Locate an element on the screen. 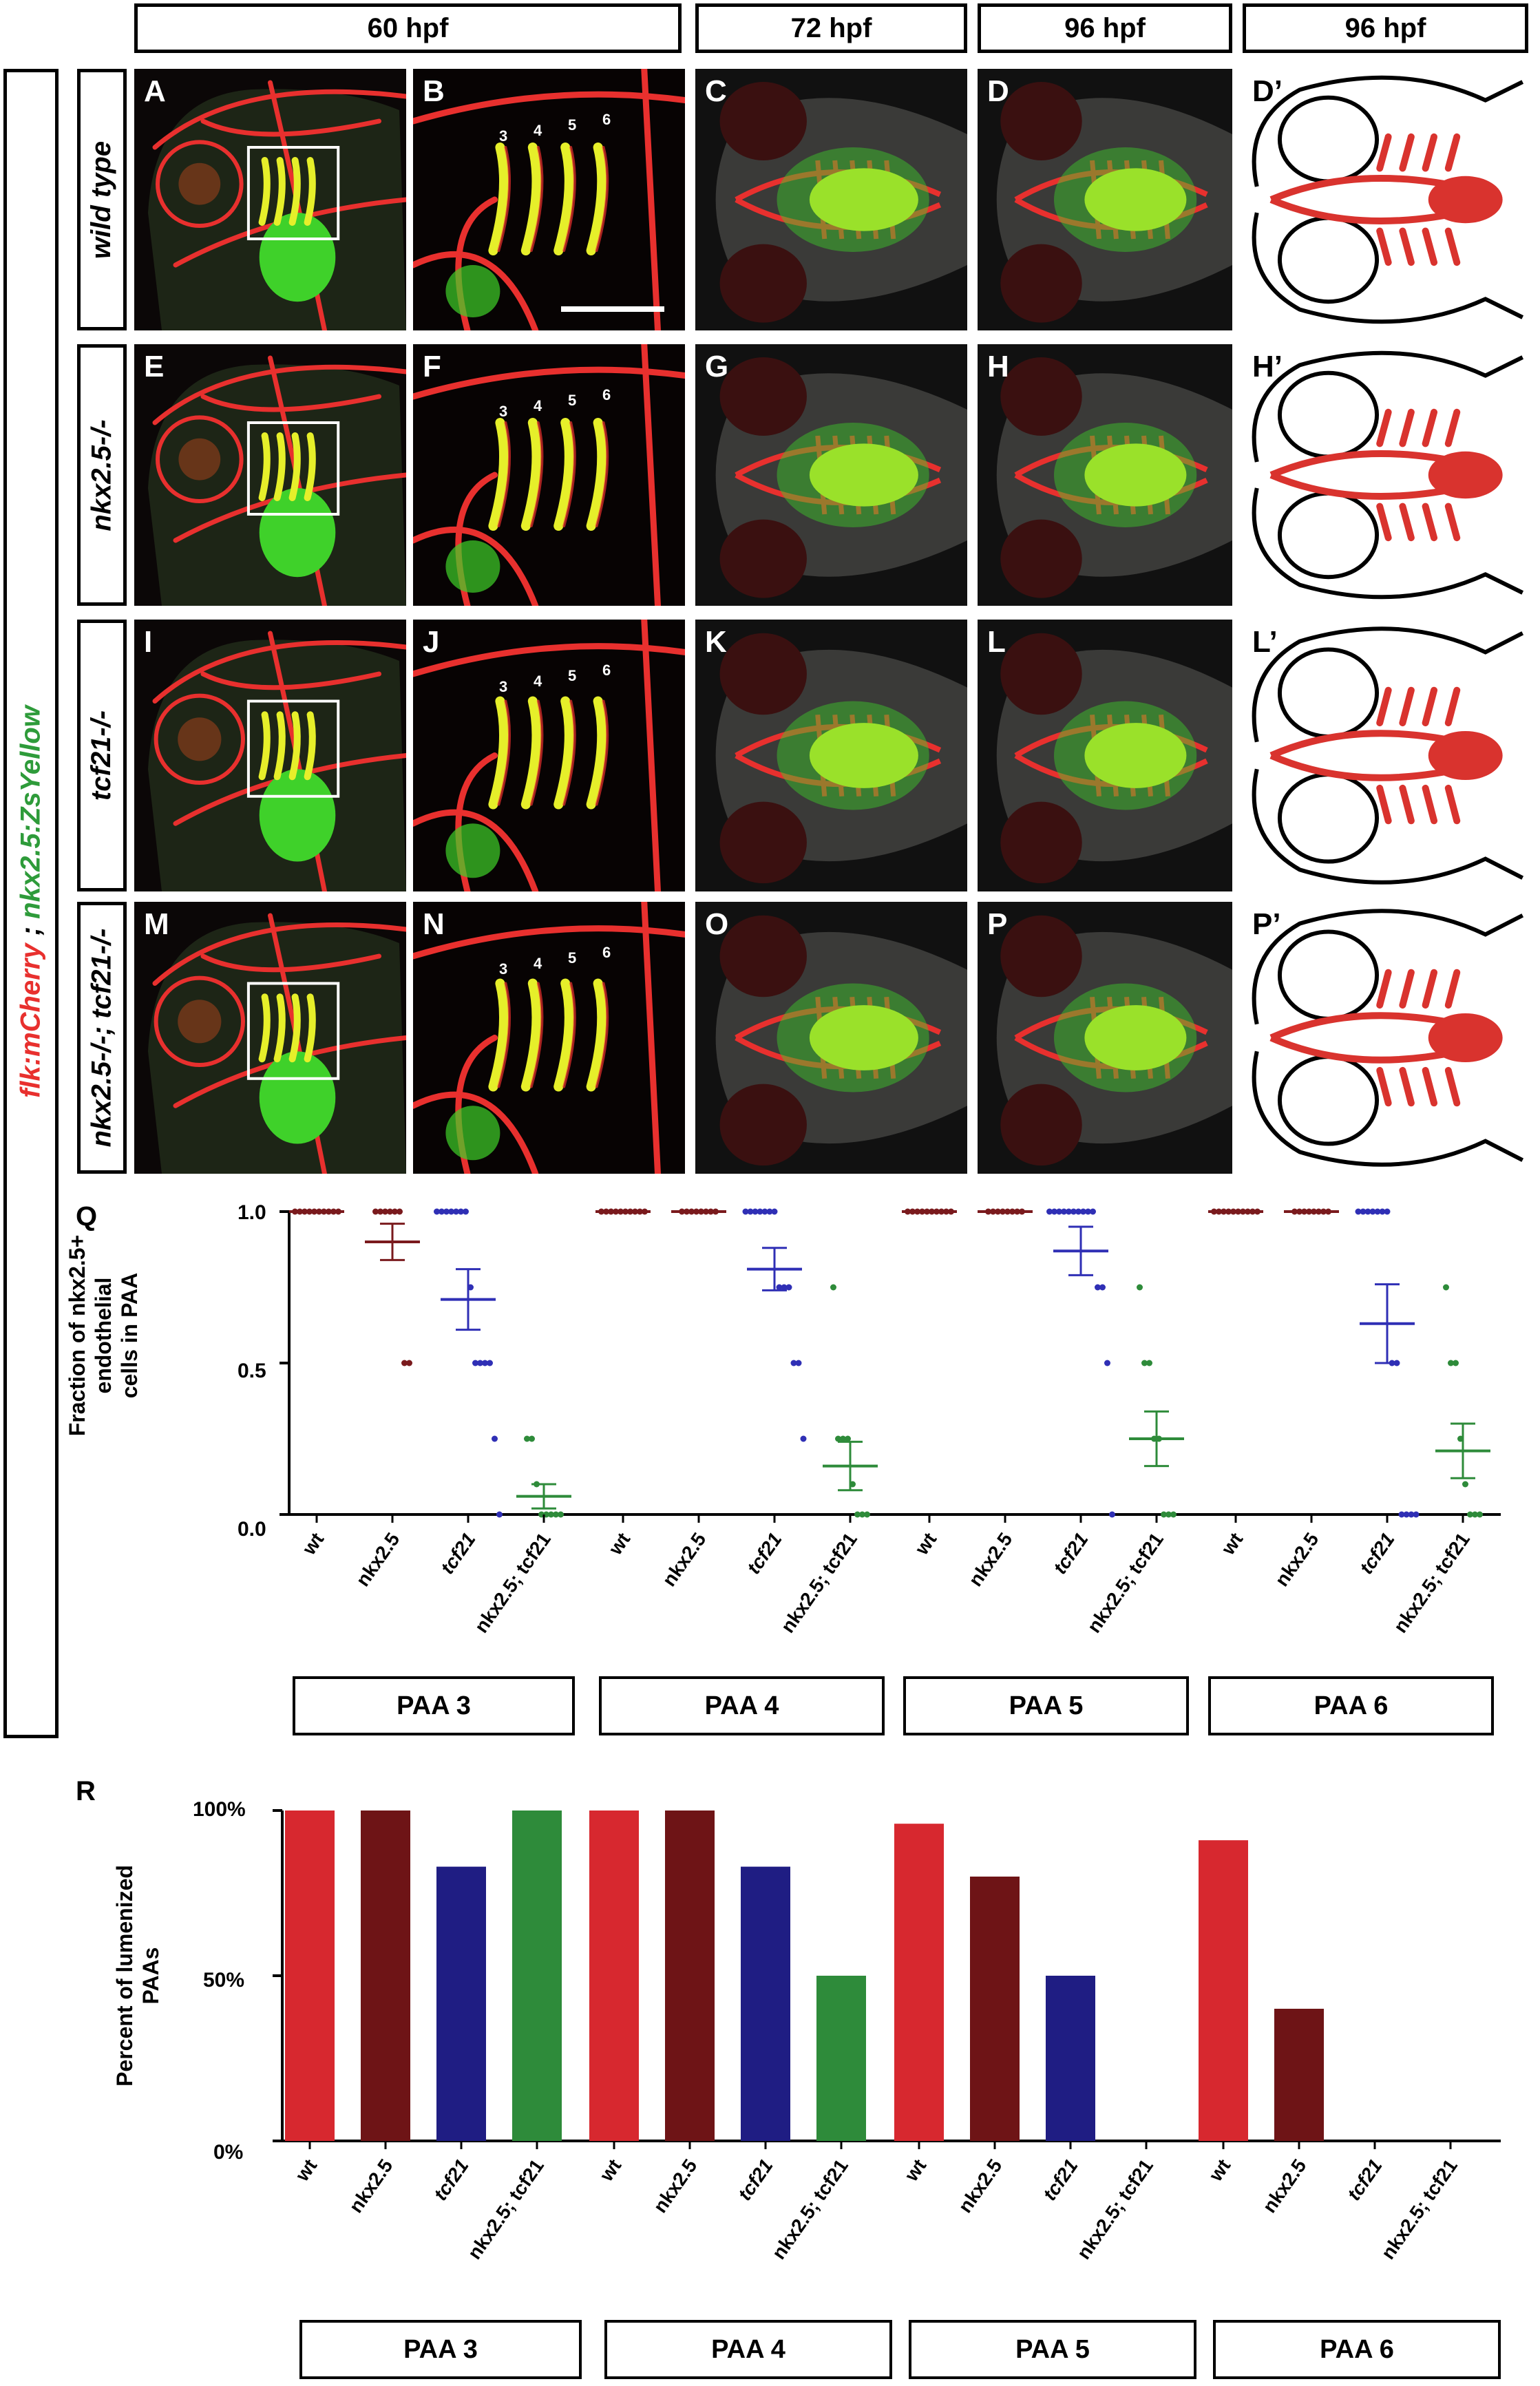 The width and height of the screenshot is (1540, 2386). image-panel-H: H is located at coordinates (1105, 475).